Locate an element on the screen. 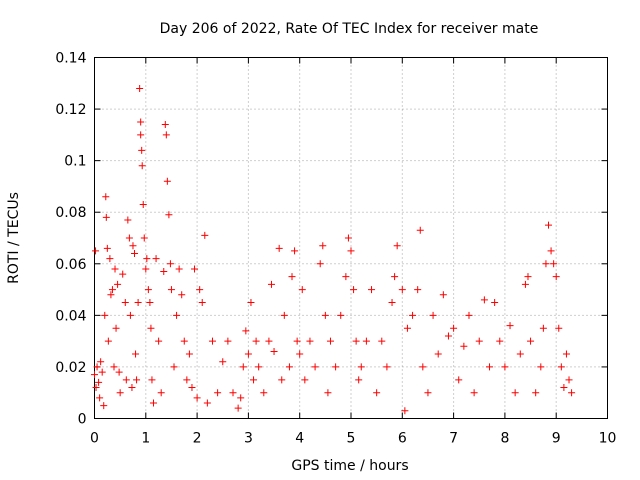 Image resolution: width=640 pixels, height=480 pixels. y-tick-label: 0.08 is located at coordinates (70, 213).